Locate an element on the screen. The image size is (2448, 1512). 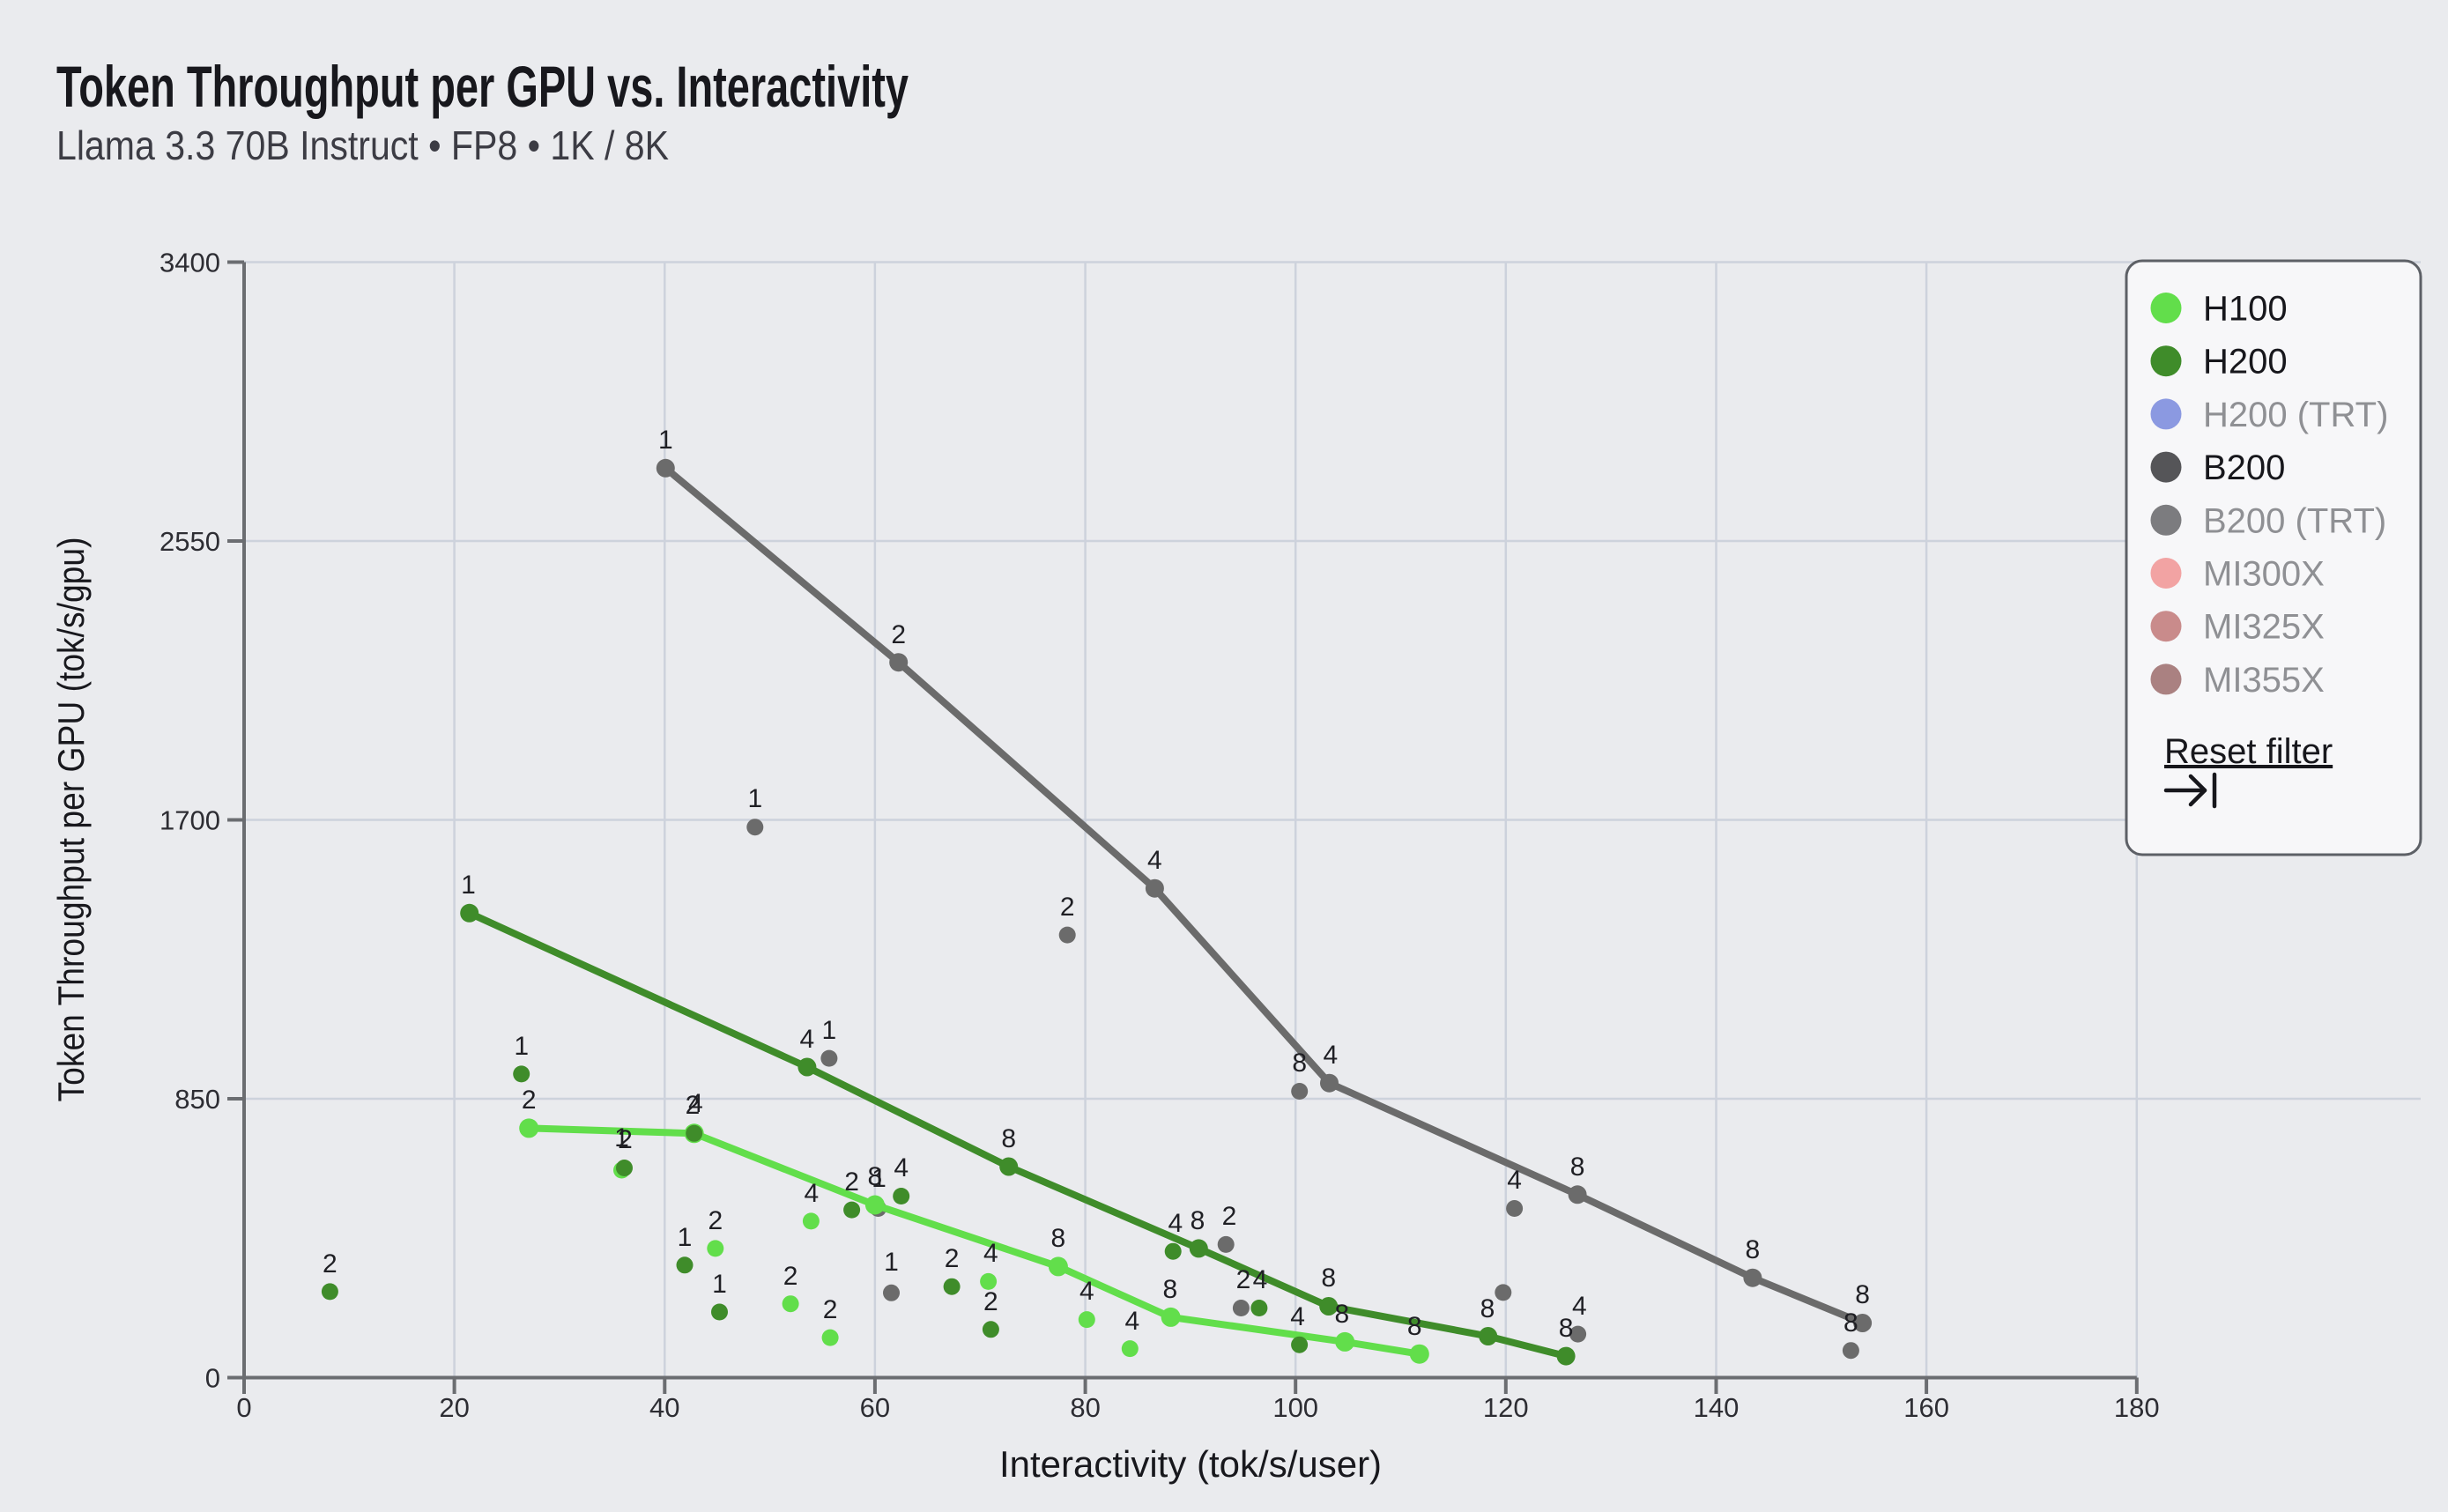
svg-text: MI355X is located at coordinates (2264, 680).